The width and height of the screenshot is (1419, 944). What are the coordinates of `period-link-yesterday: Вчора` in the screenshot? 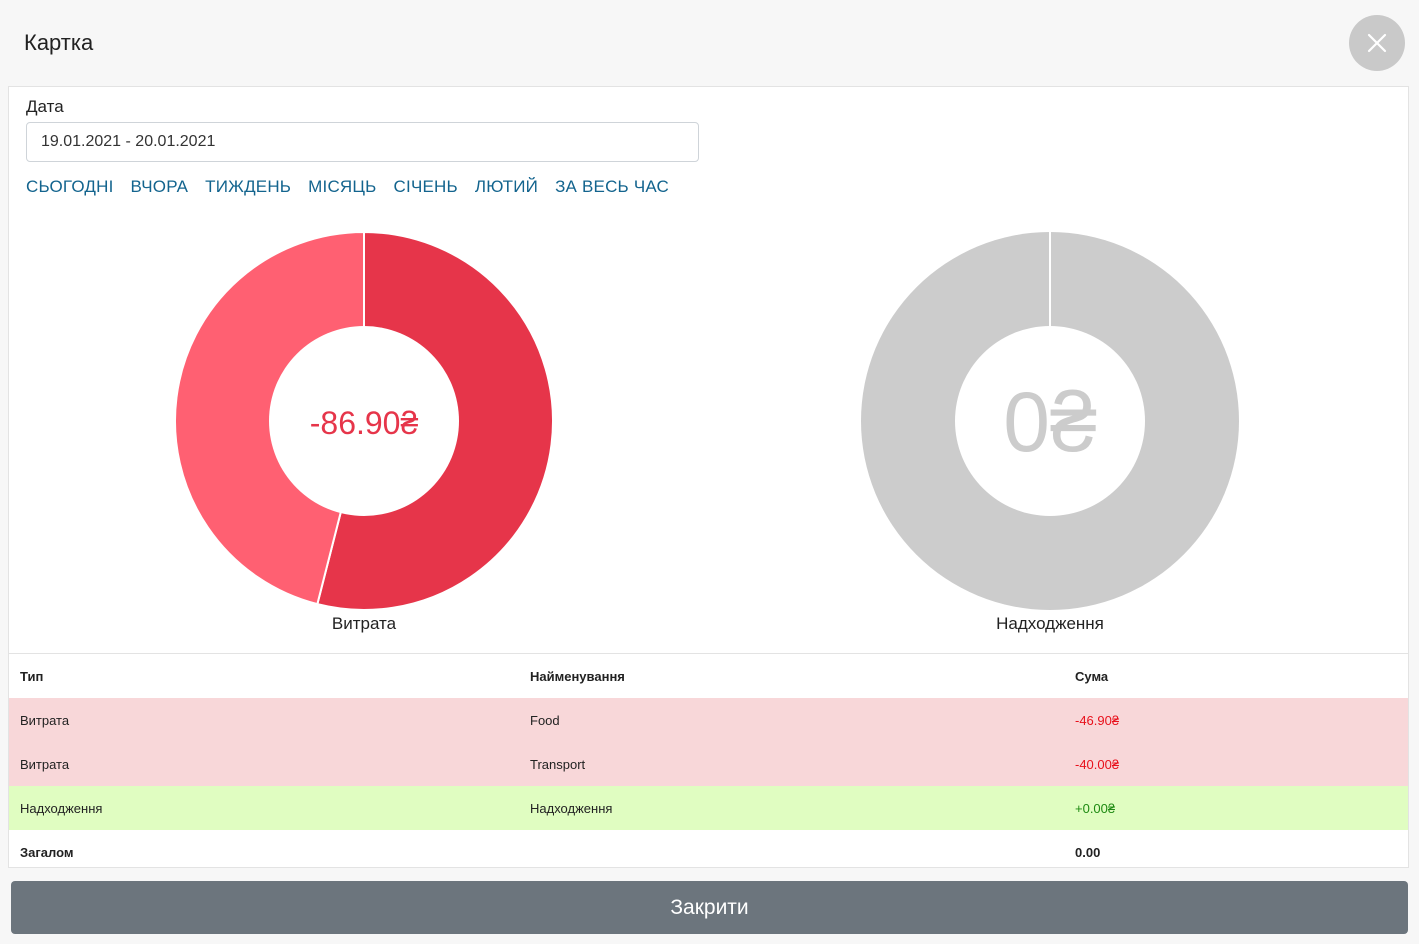 It's located at (159, 186).